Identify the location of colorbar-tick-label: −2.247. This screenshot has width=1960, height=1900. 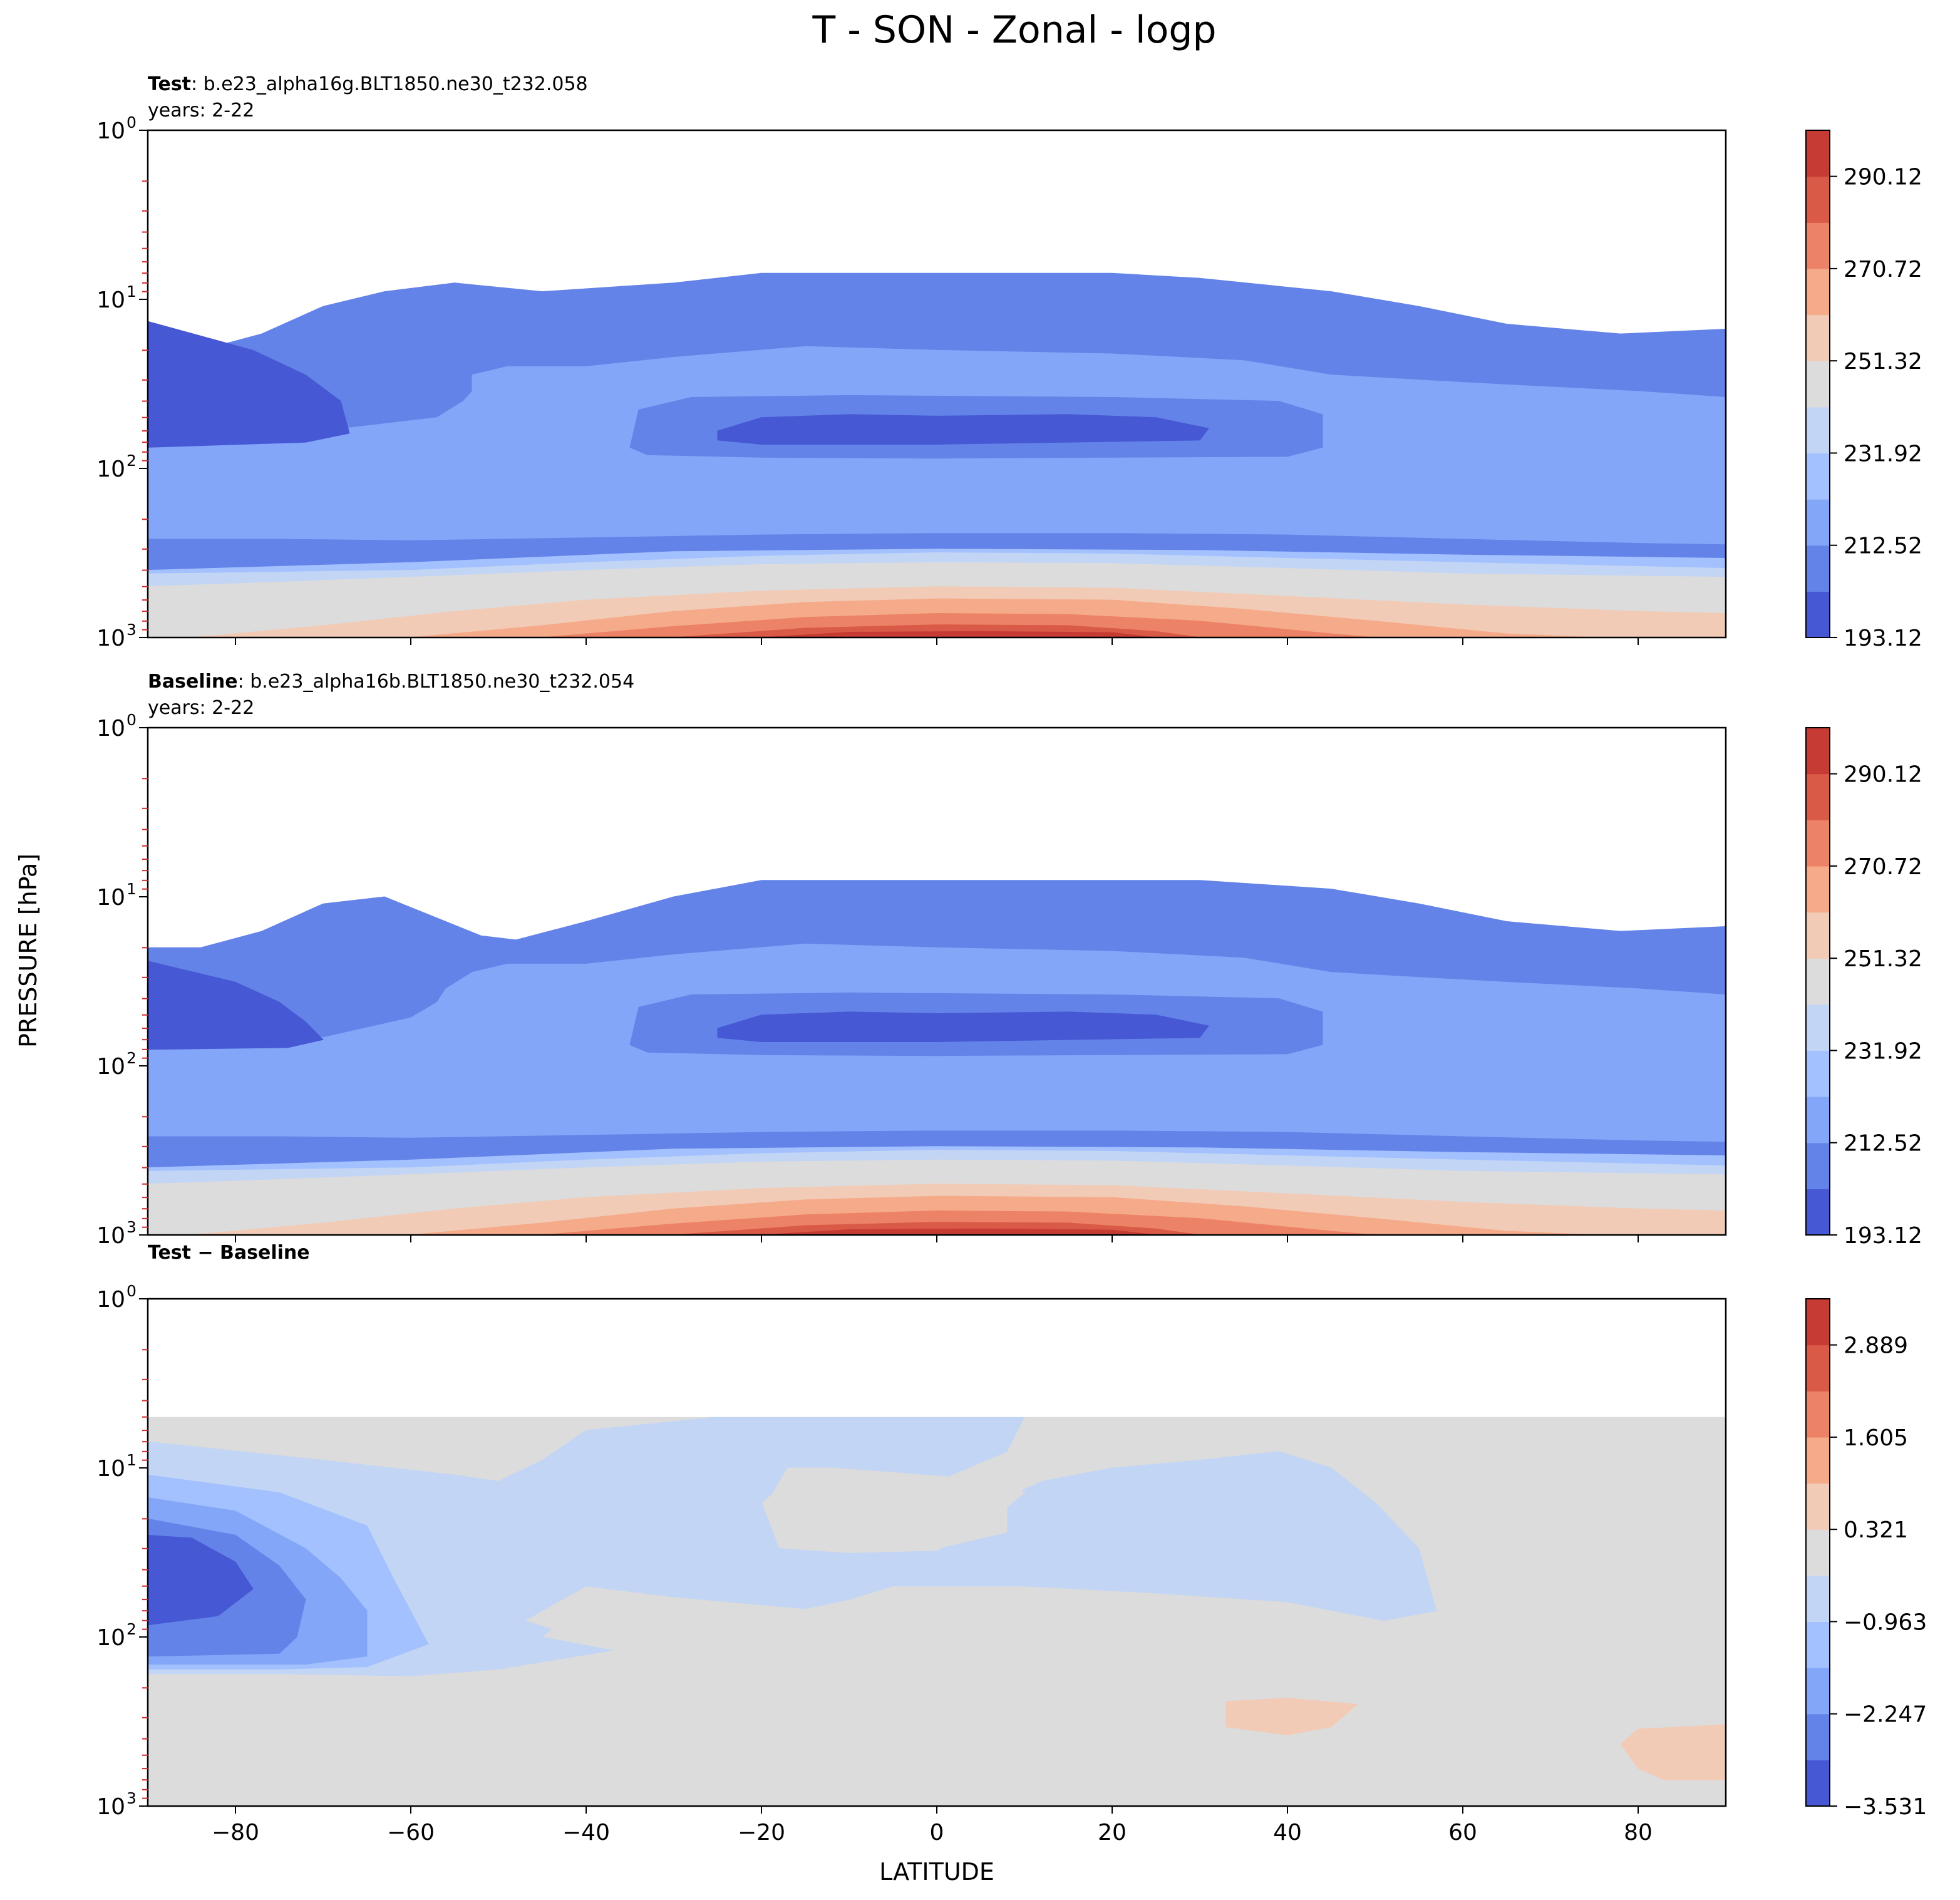
(1885, 1715).